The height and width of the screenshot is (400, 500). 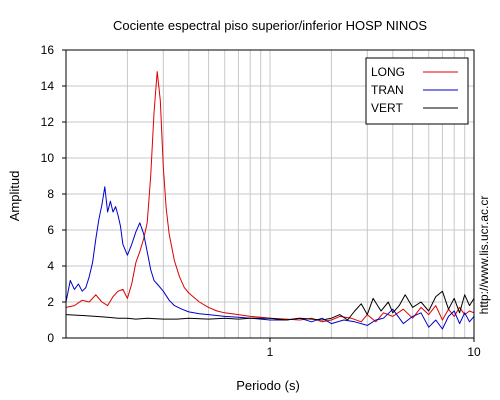 I want to click on y-tick-label: 10, so click(x=48, y=158).